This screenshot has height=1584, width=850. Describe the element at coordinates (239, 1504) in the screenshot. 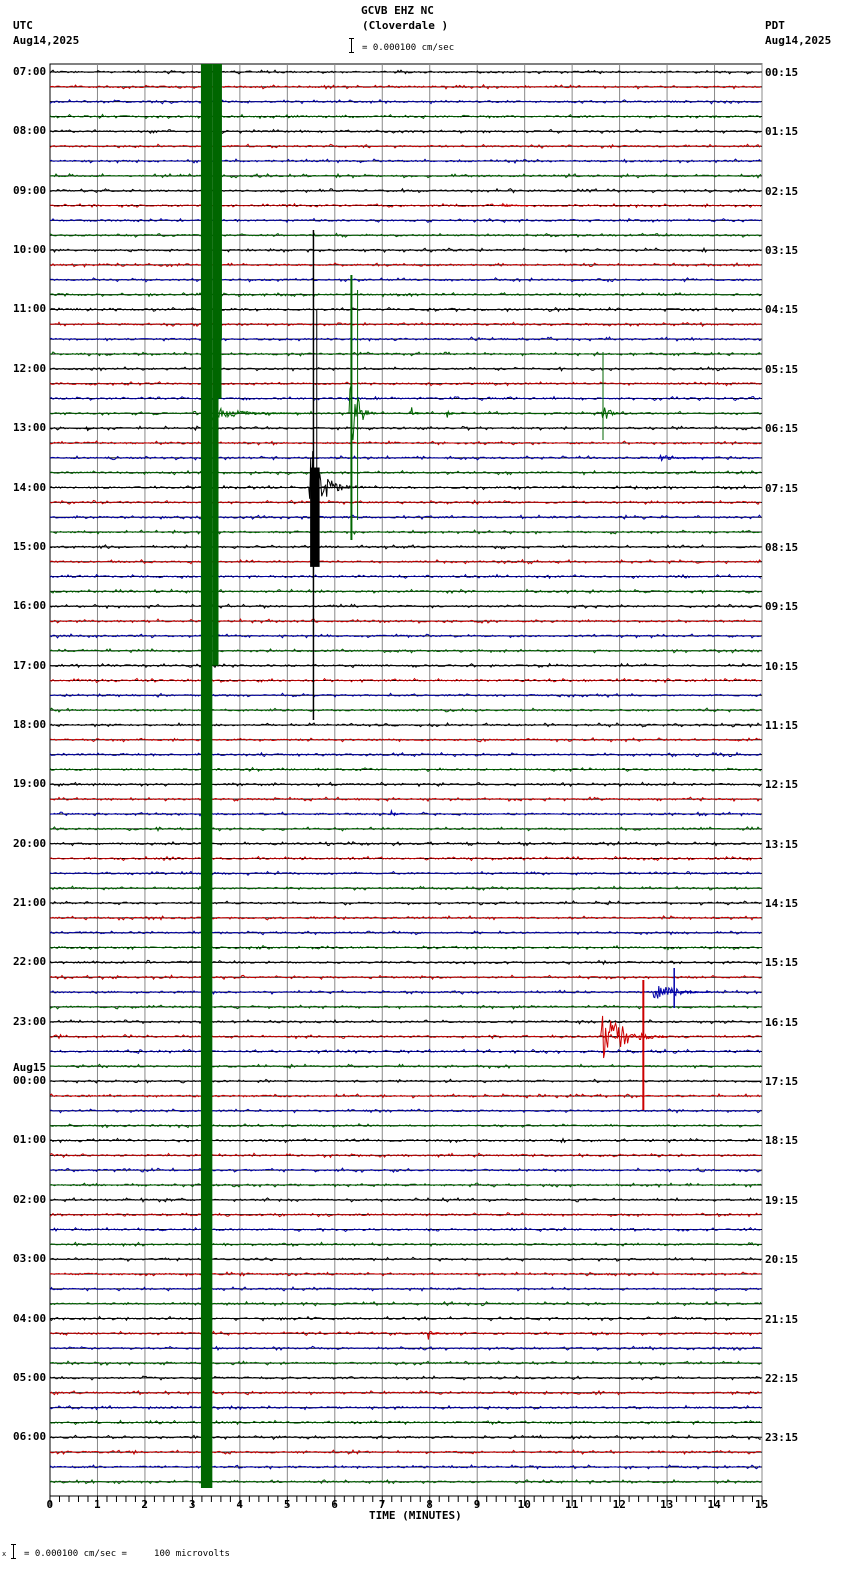

I see `x-tick-label: 4` at that location.